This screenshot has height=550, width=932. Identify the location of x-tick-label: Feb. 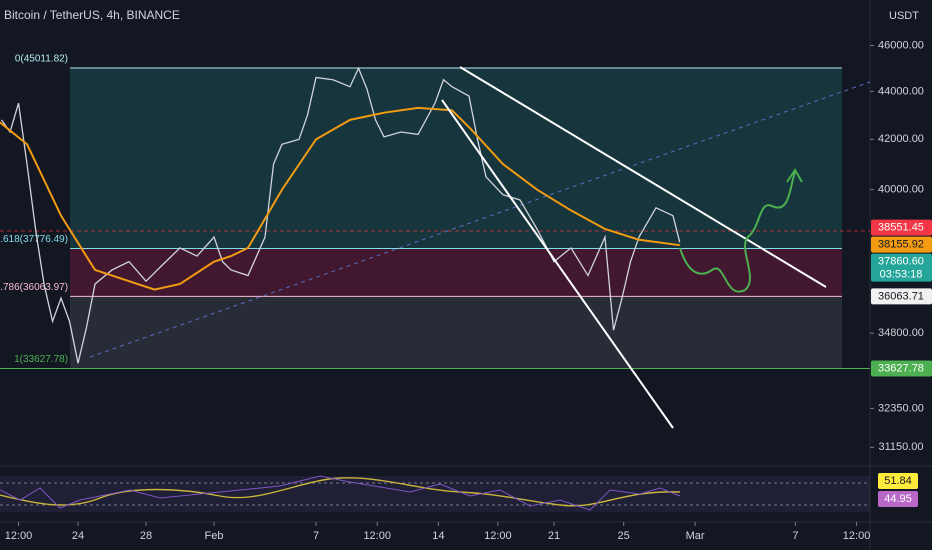
(214, 536).